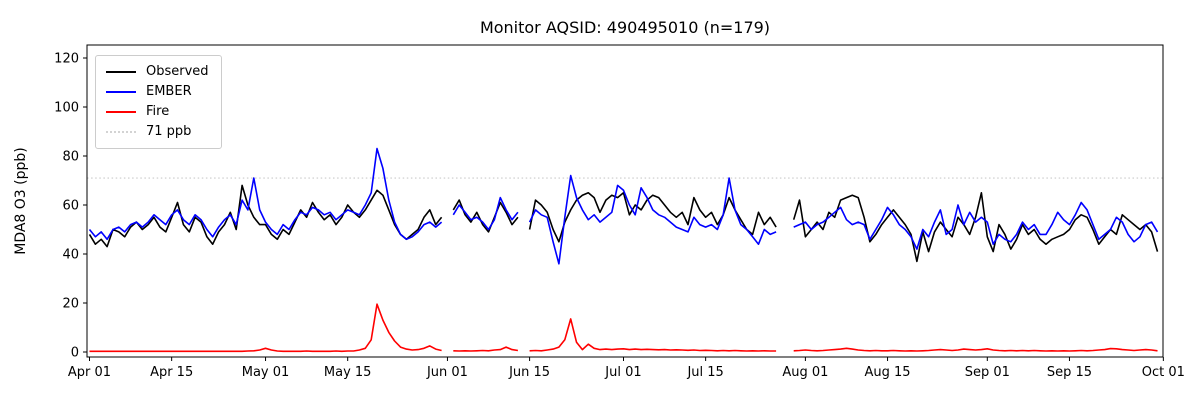  What do you see at coordinates (1069, 372) in the screenshot?
I see `x-tick-label: Sep 15` at bounding box center [1069, 372].